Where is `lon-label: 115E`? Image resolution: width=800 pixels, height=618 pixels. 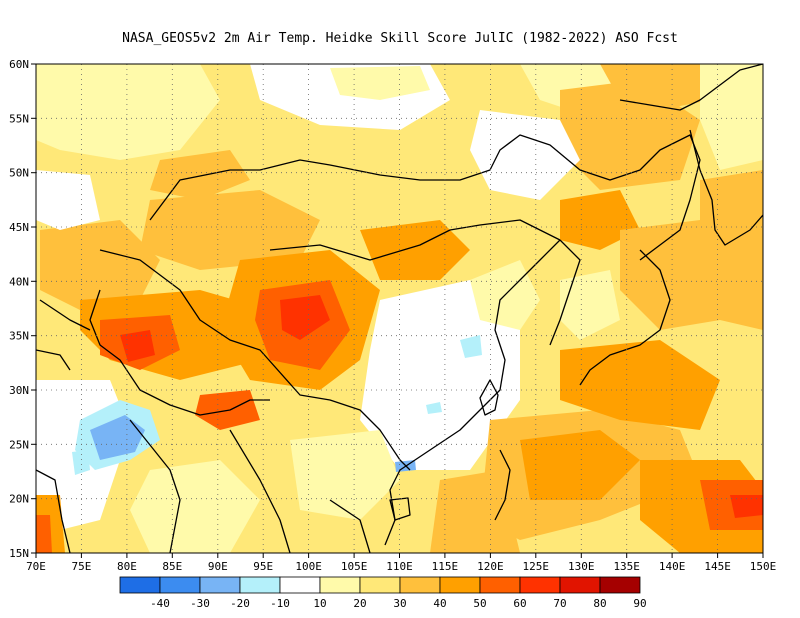
lon-label: 115E is located at coordinates (445, 566).